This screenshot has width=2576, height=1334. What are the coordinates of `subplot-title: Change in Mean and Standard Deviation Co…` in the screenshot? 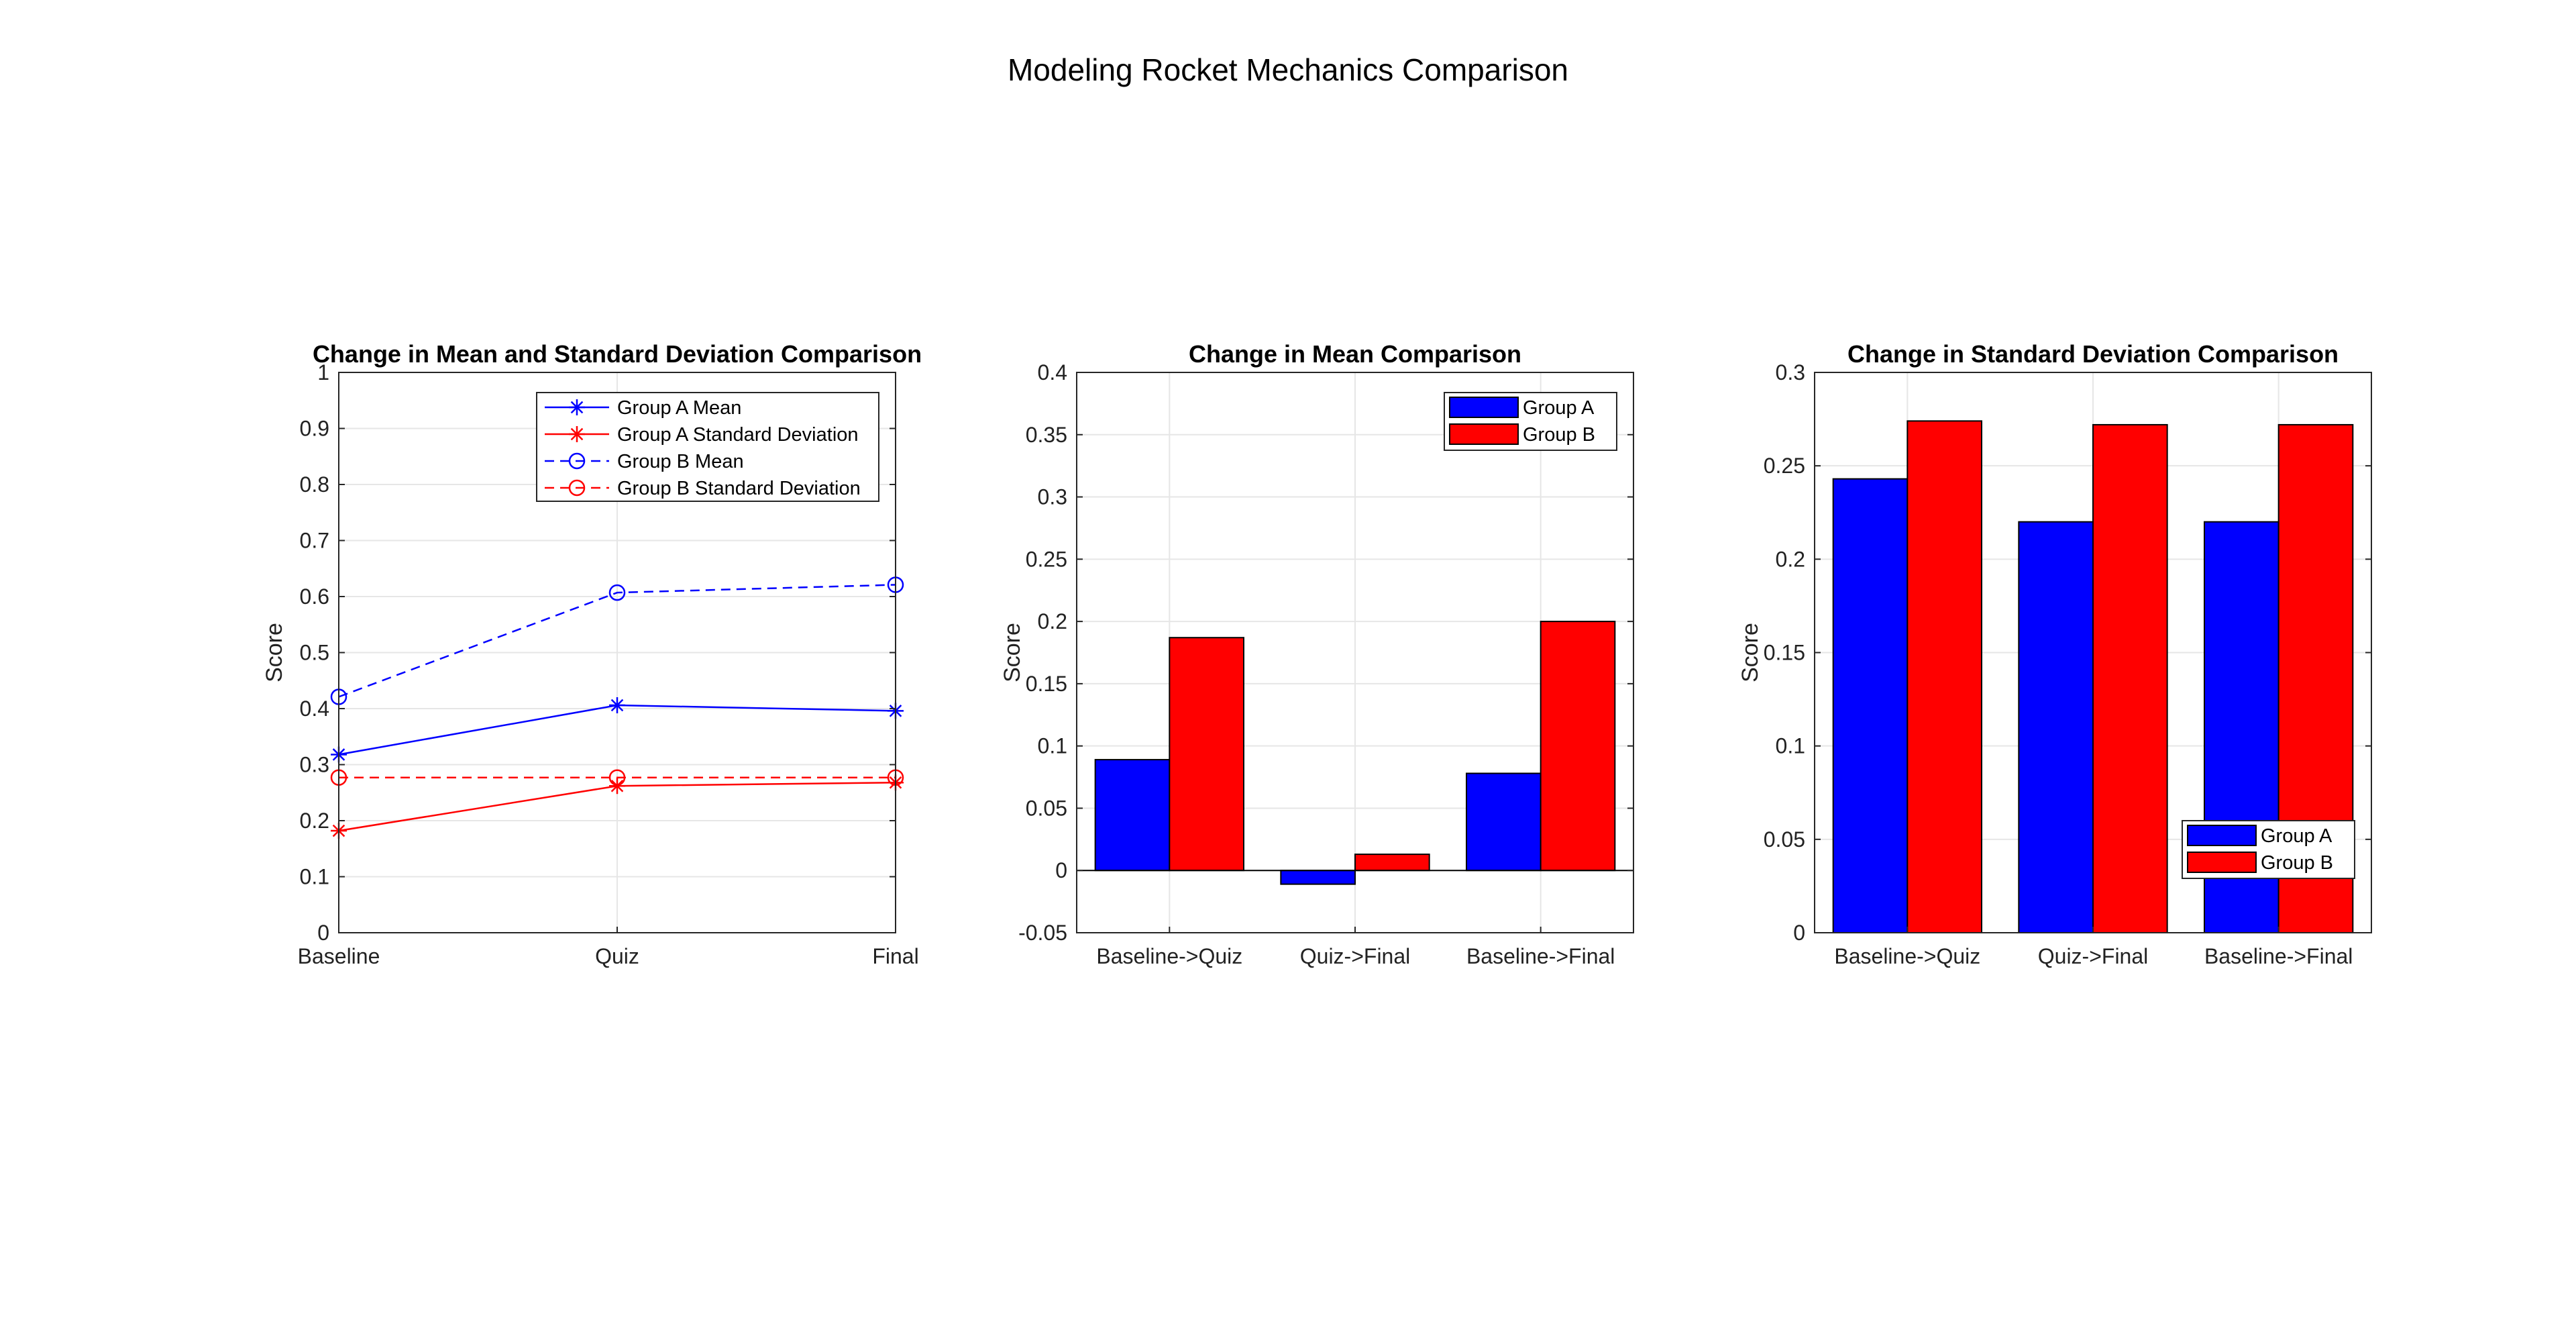 It's located at (617, 354).